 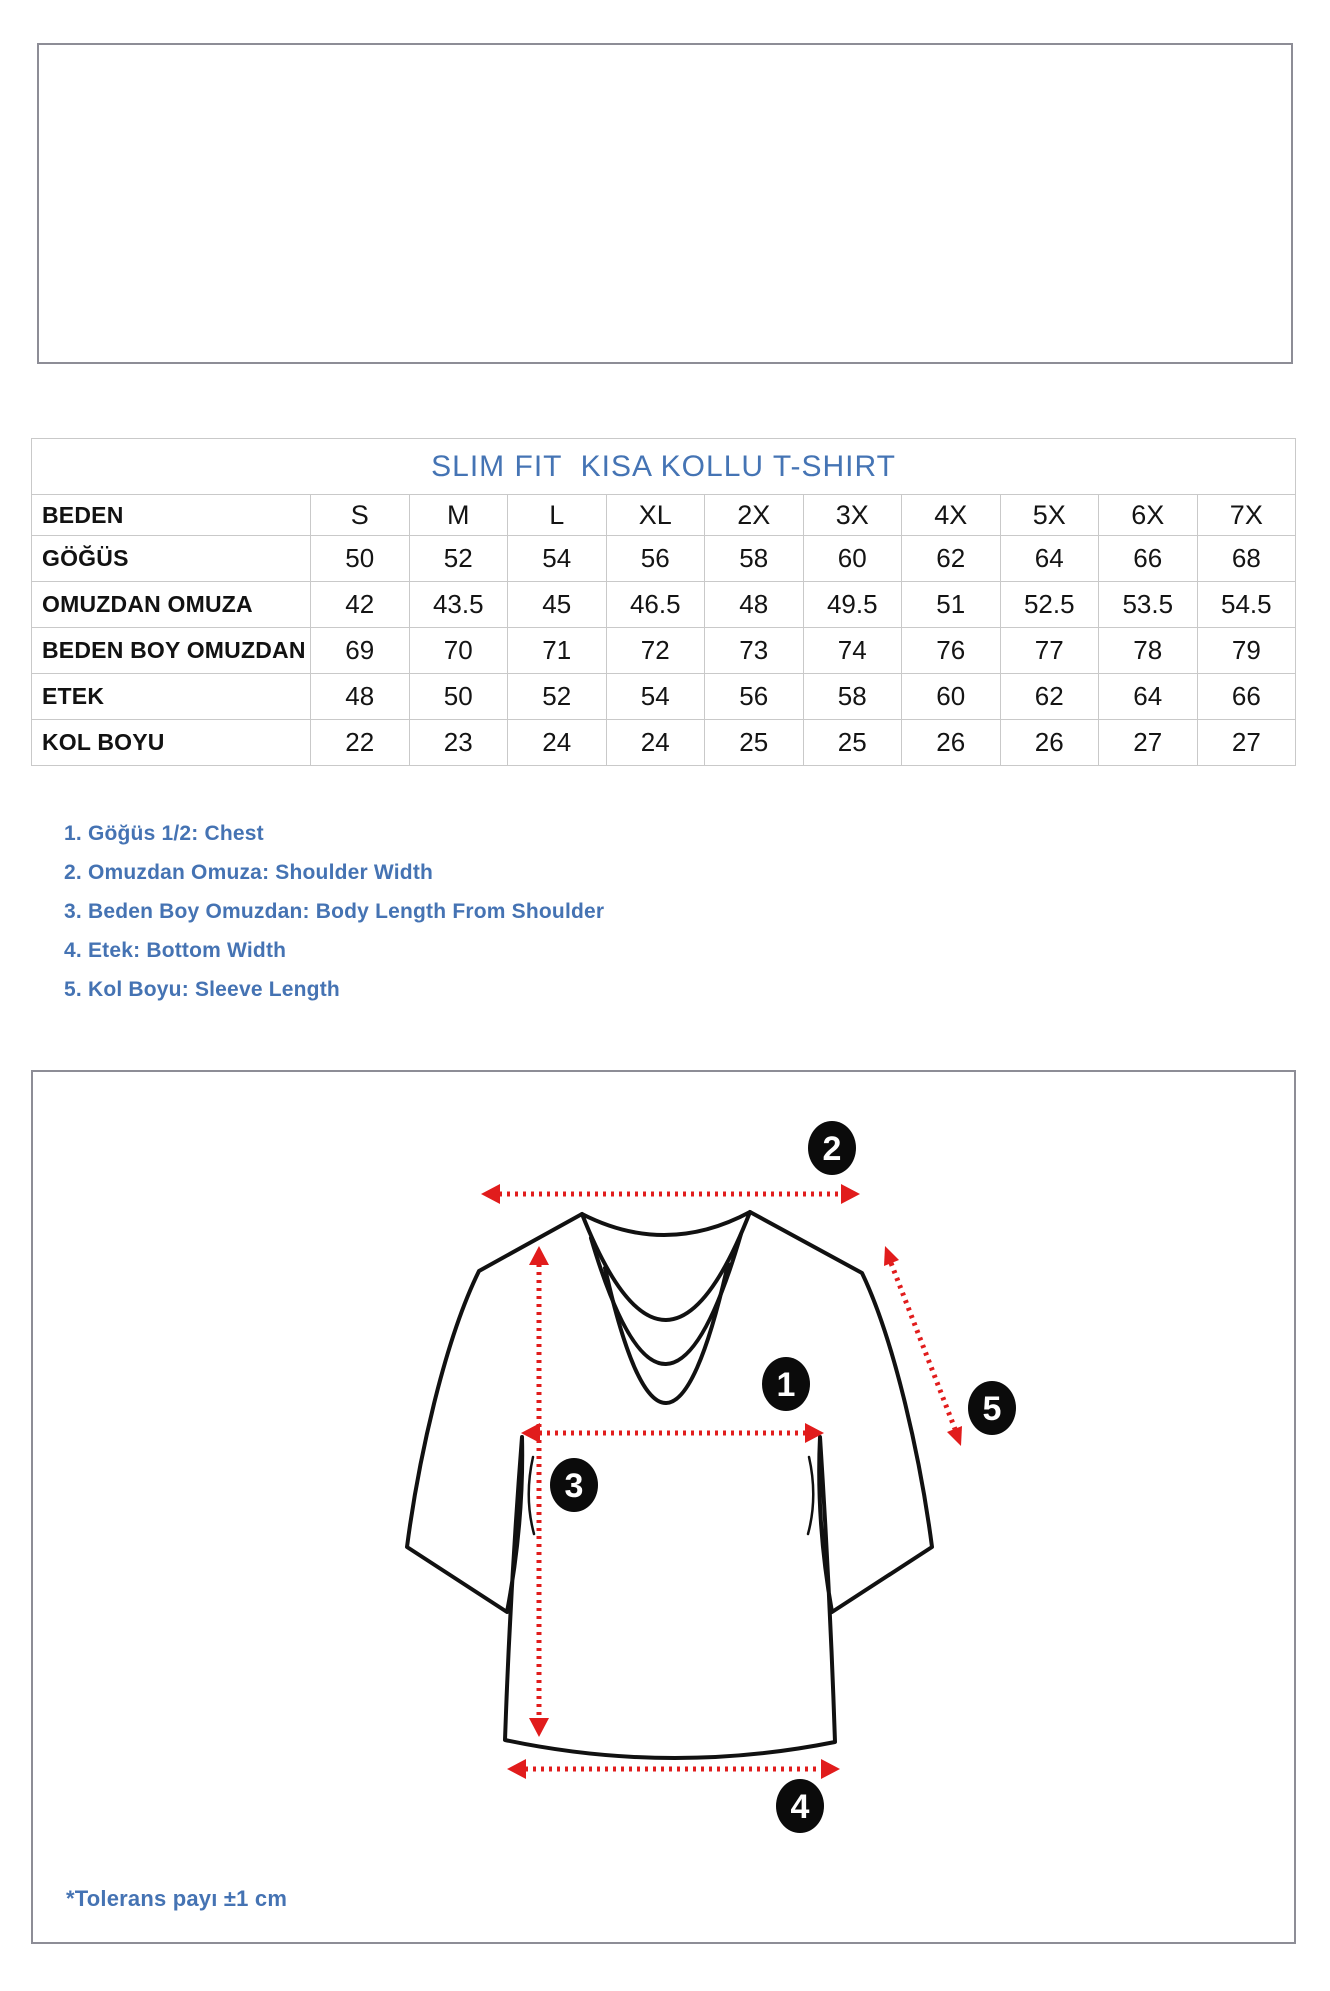 I want to click on measurement-row-label: BEDEN BOY OMUZDAN, so click(x=171, y=650).